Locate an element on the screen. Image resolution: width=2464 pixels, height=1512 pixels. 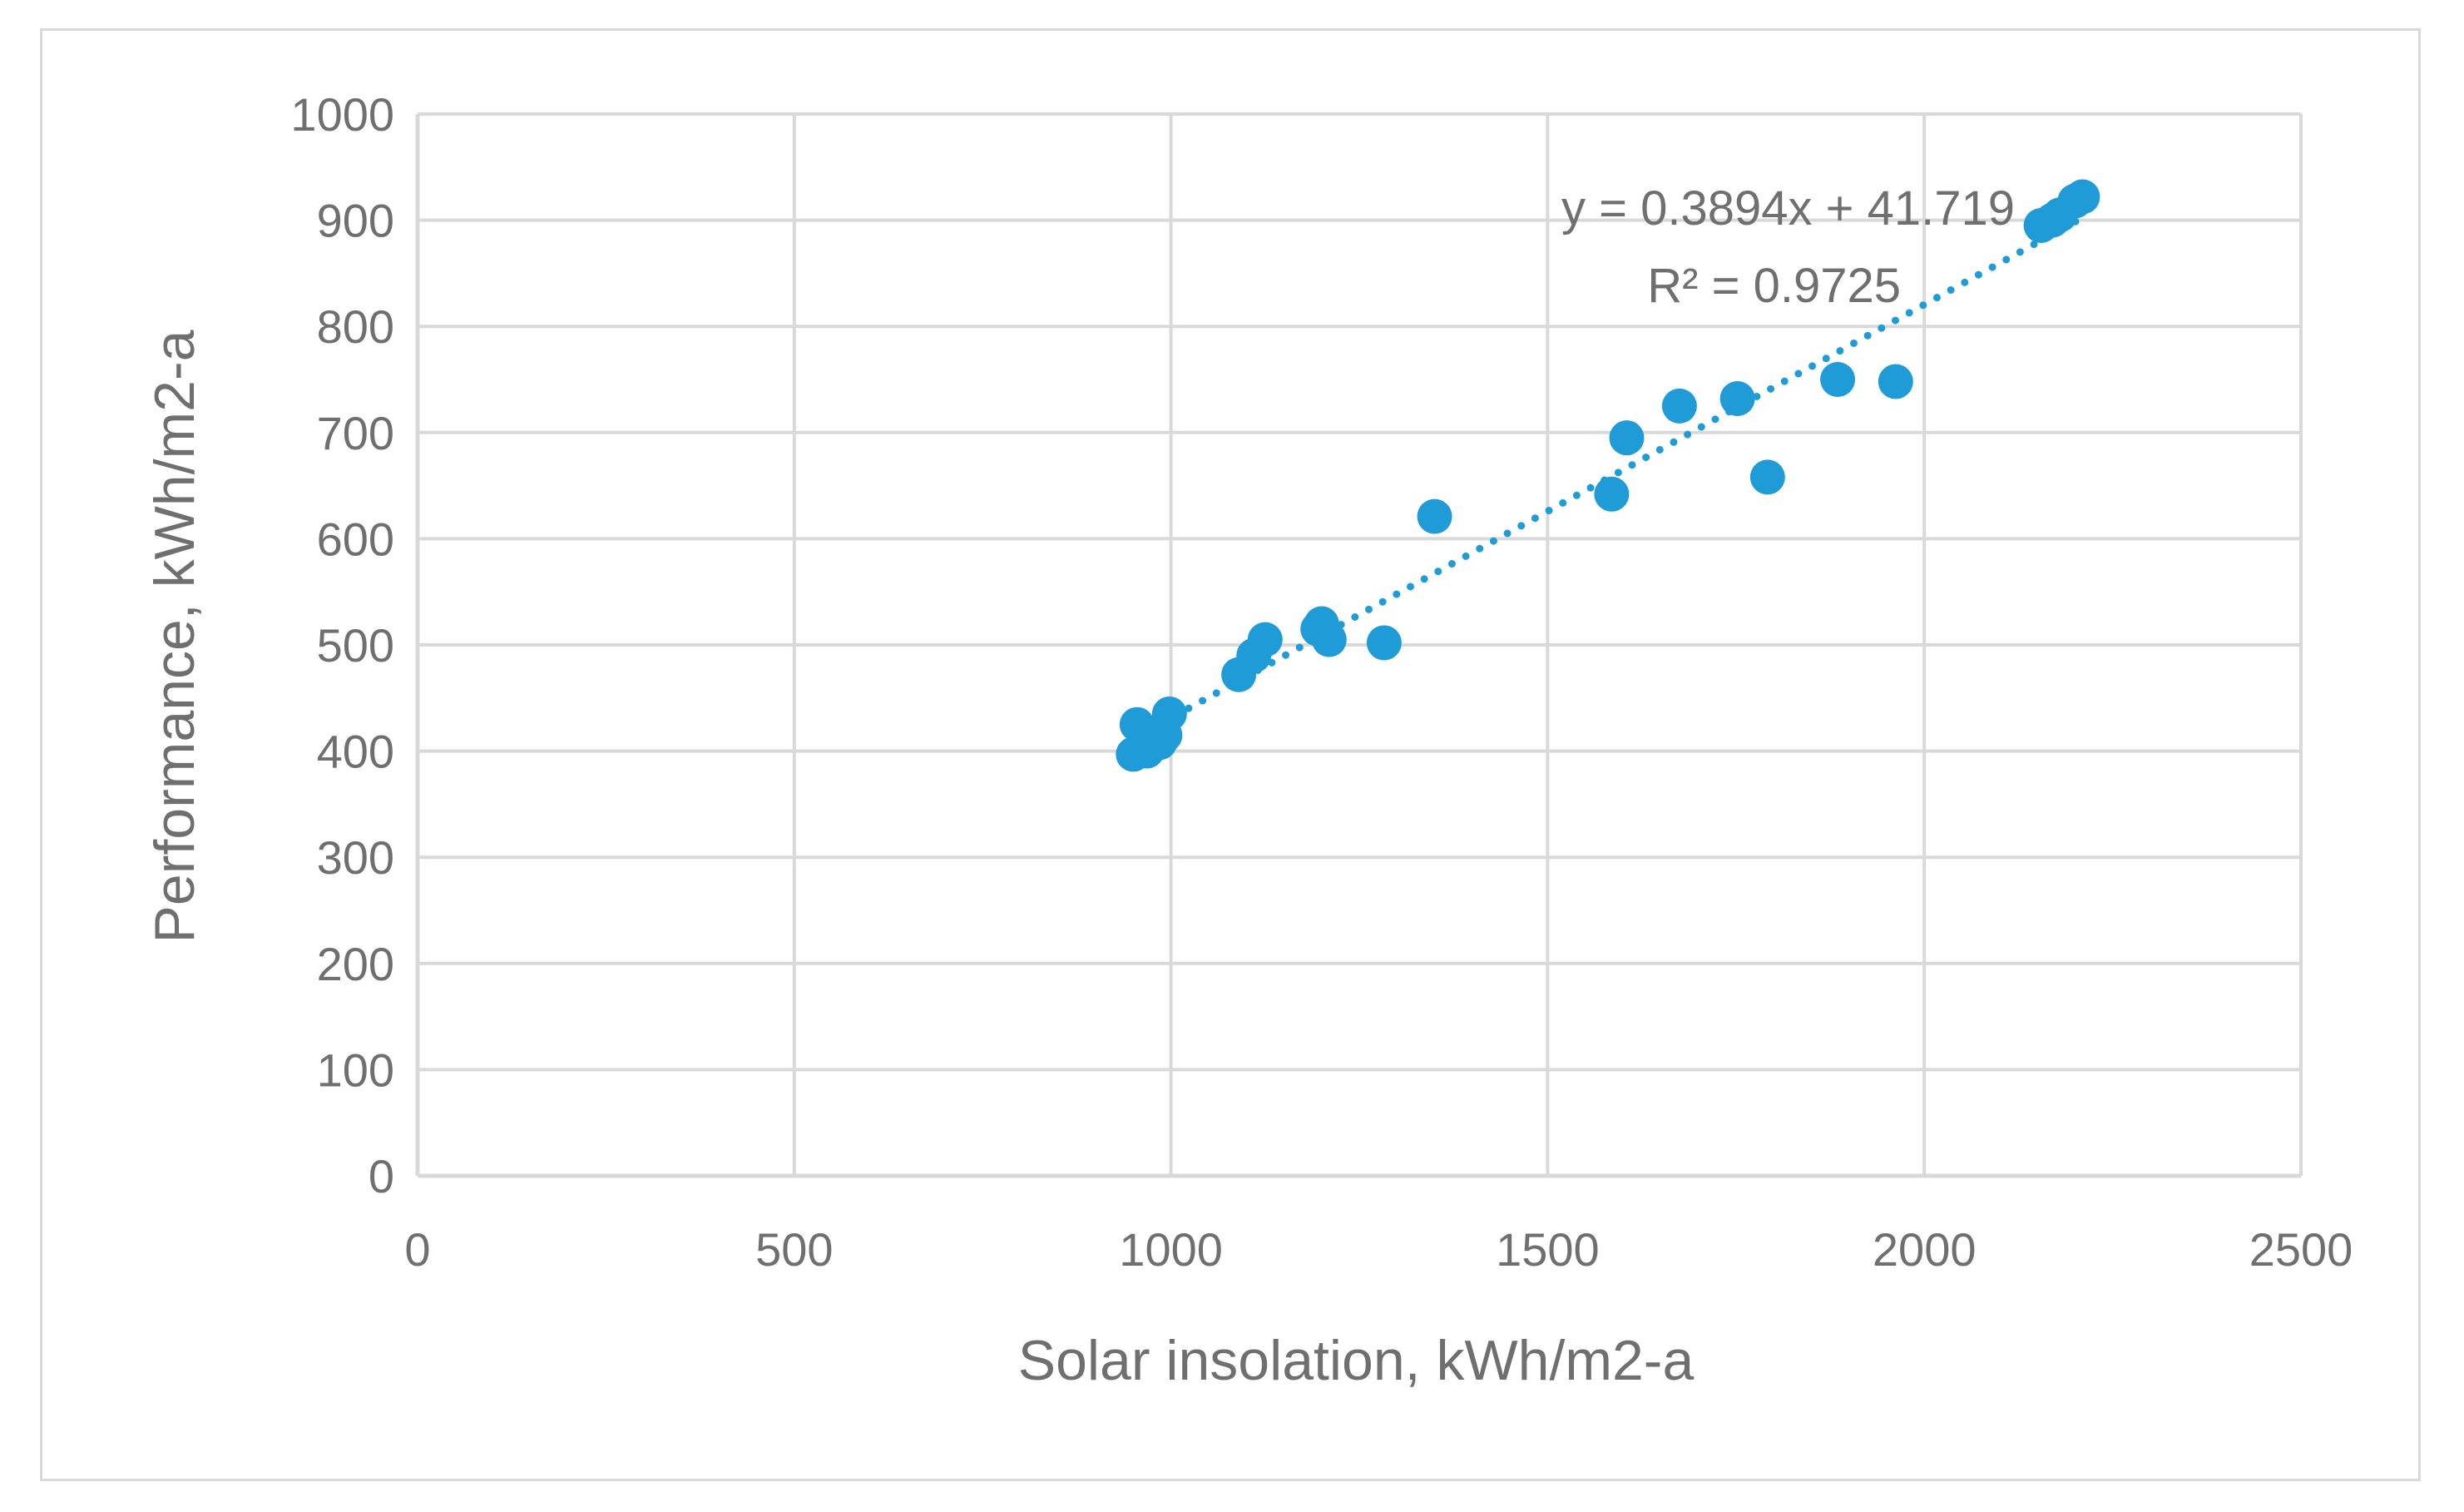
trendline is located at coordinates (1607, 478).